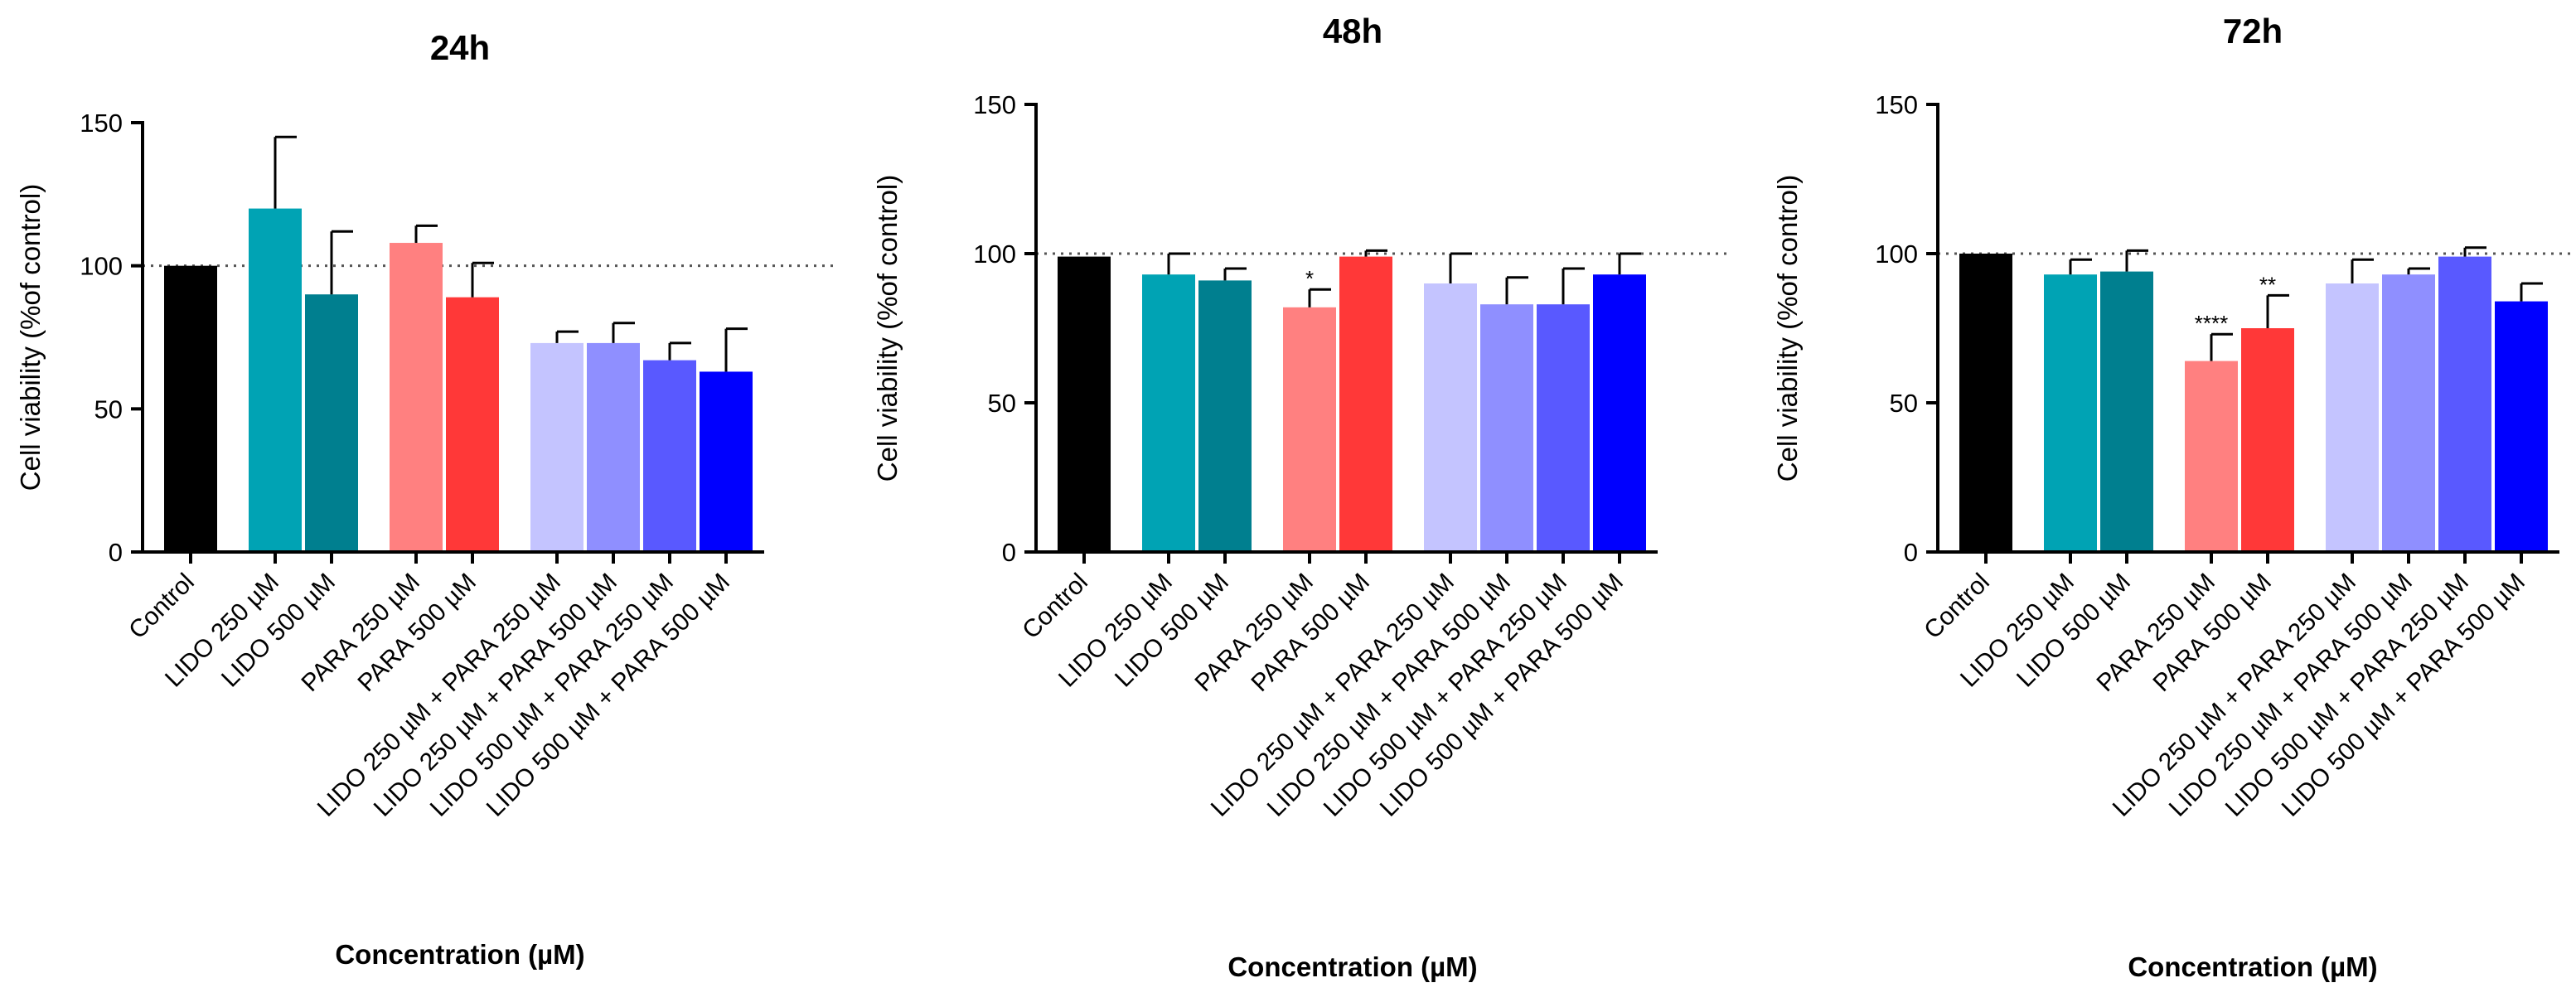 This screenshot has width=2576, height=1007. I want to click on chart-title: 72h, so click(2253, 31).